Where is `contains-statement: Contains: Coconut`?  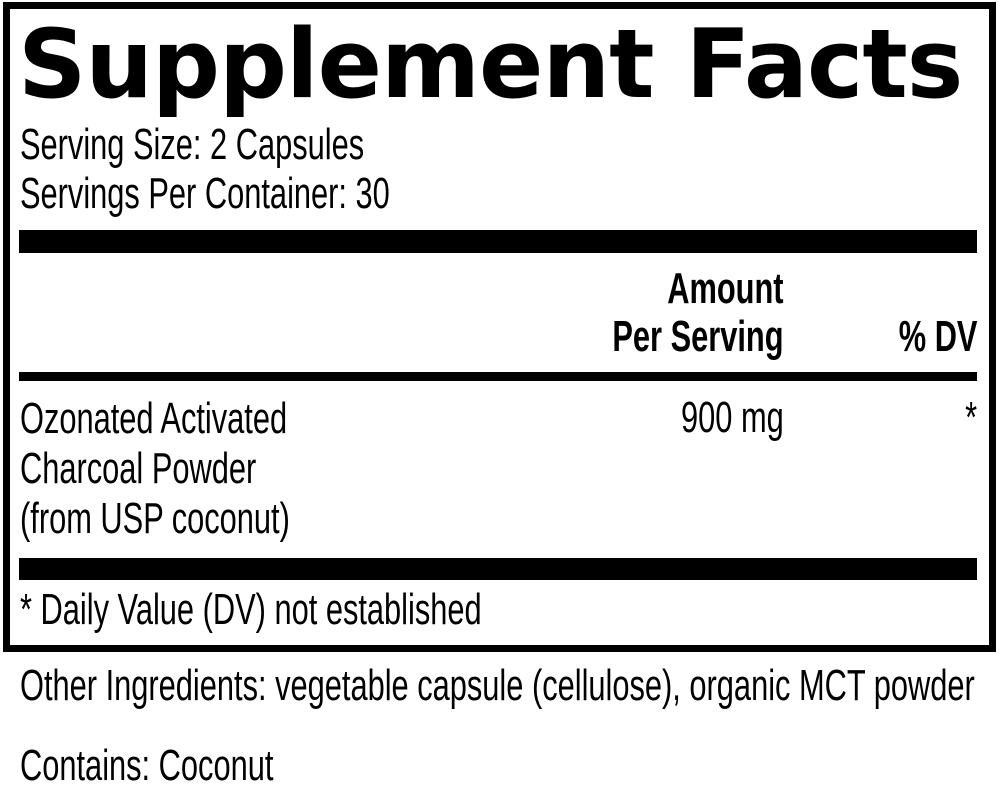 contains-statement: Contains: Coconut is located at coordinates (201, 766).